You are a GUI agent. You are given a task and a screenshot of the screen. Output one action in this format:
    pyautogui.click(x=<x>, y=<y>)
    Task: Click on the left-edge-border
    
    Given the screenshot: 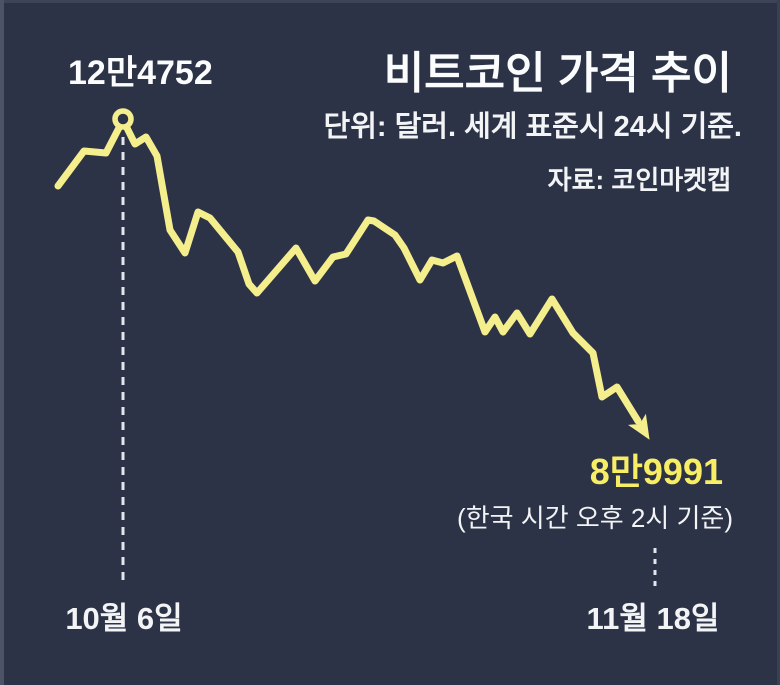 What is the action you would take?
    pyautogui.click(x=2, y=342)
    